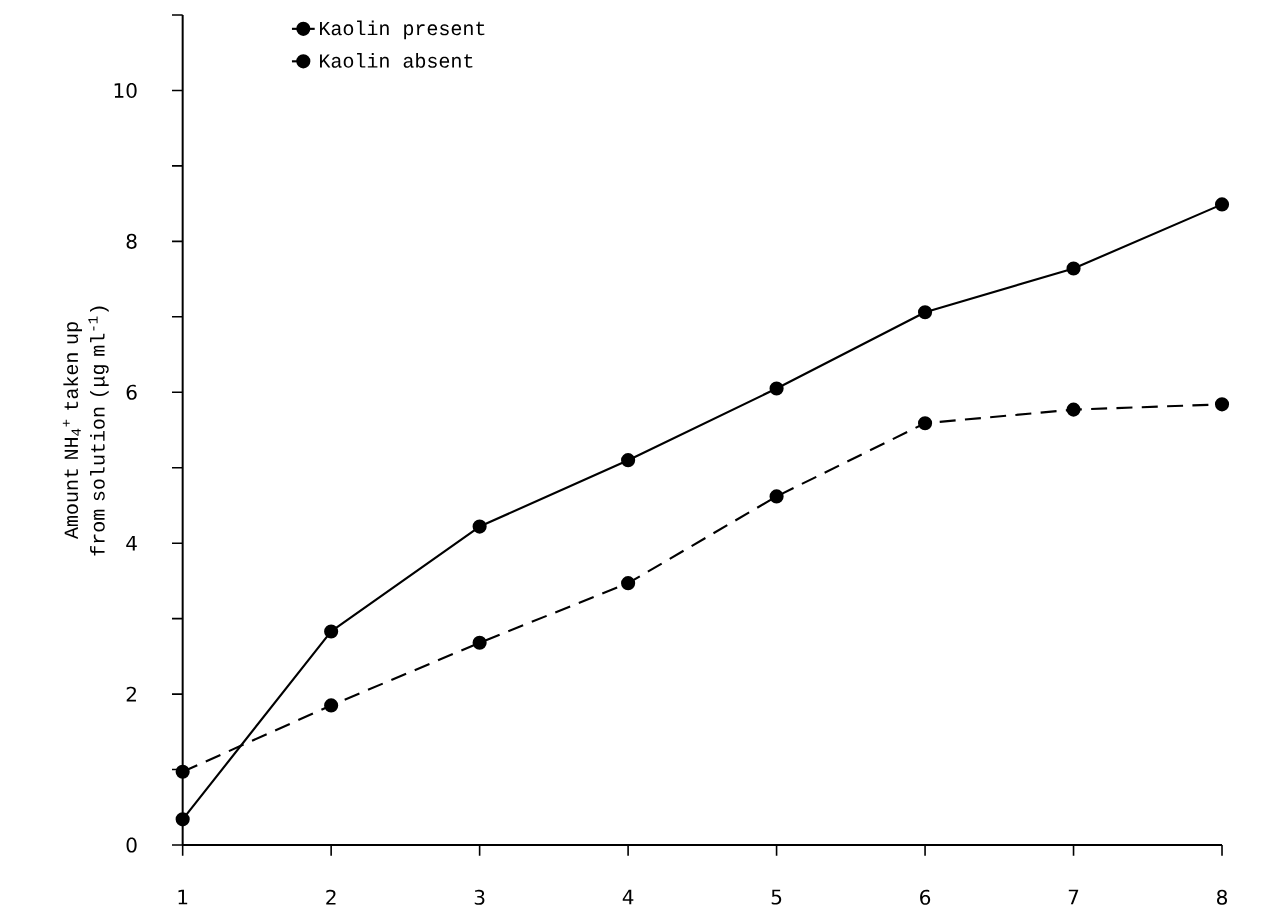 Image resolution: width=1270 pixels, height=921 pixels. What do you see at coordinates (396, 60) in the screenshot?
I see `legend-label: Kaolin absent` at bounding box center [396, 60].